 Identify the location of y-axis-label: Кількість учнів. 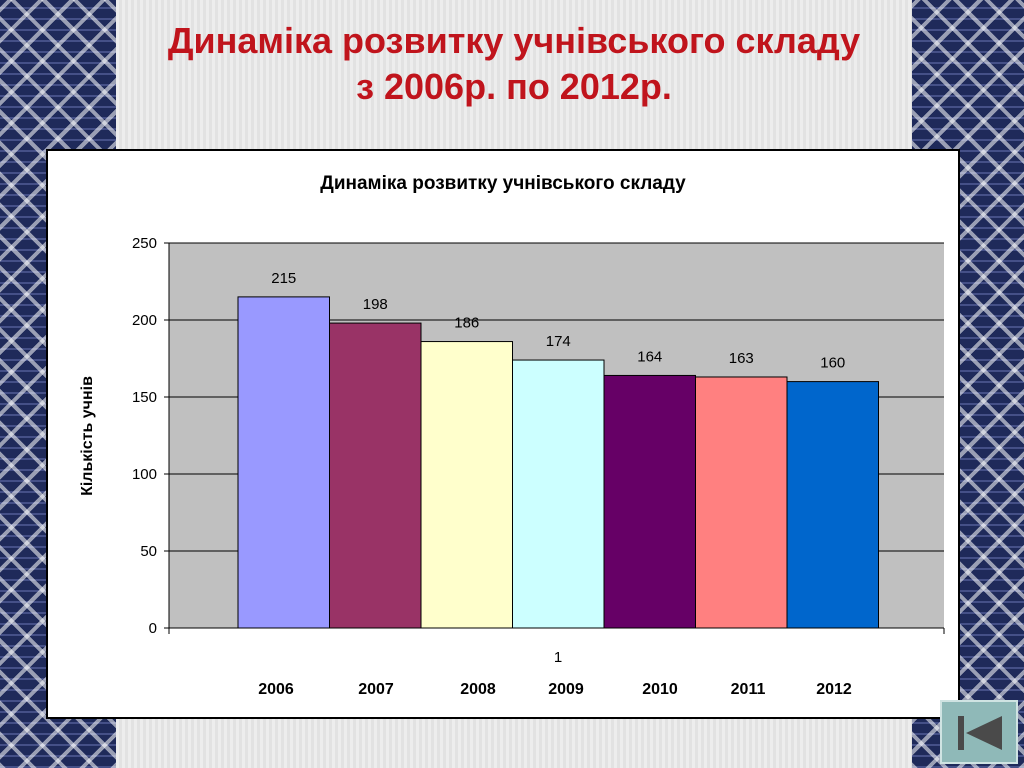
(87, 436).